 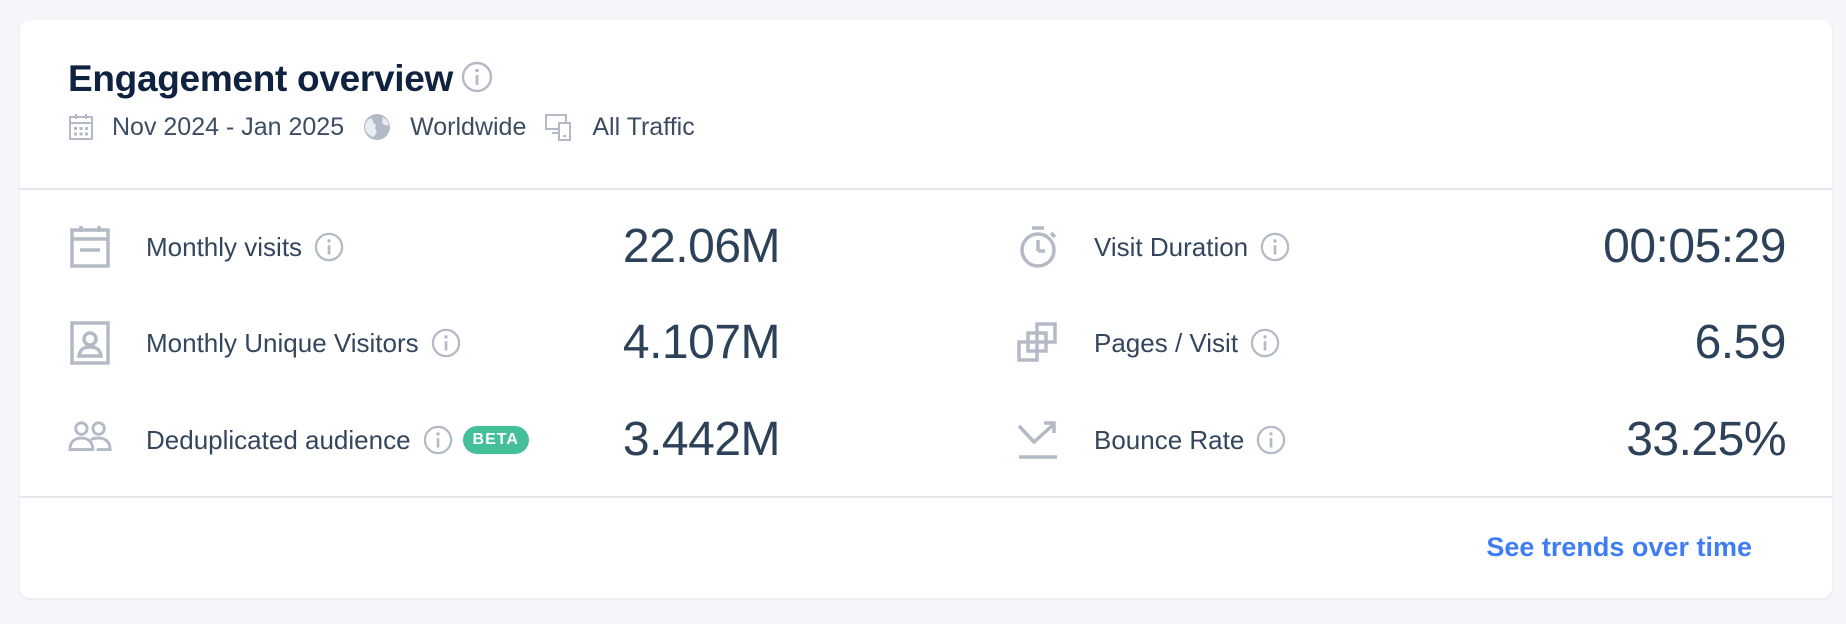 I want to click on metric-bounce-rate: Bounce Rate, so click(x=1151, y=440).